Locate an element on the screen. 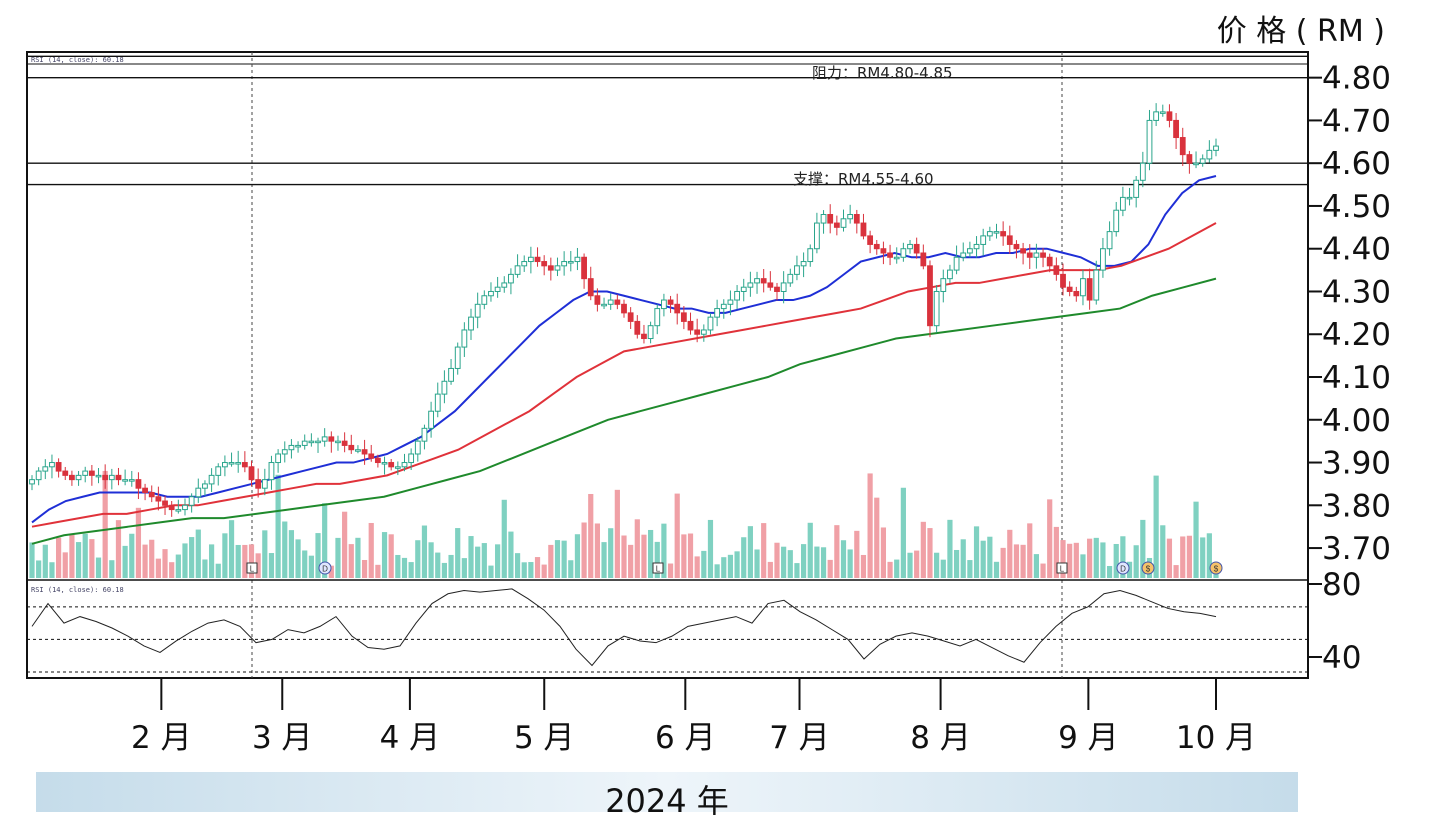 The width and height of the screenshot is (1437, 822). x-tick-label: 2 月 is located at coordinates (161, 738).